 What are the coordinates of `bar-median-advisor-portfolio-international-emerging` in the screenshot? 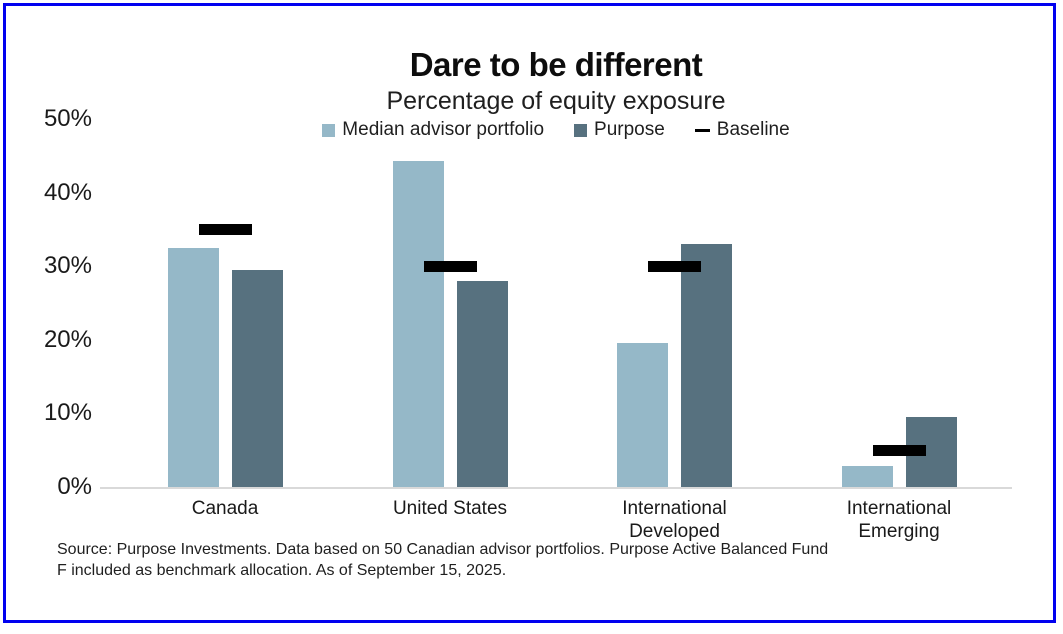 It's located at (867, 476).